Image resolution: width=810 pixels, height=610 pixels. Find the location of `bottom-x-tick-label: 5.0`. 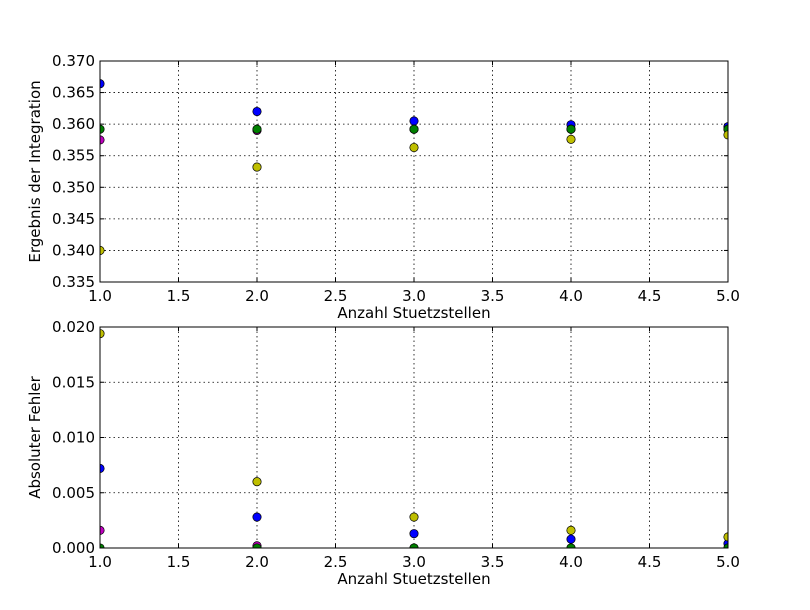

bottom-x-tick-label: 5.0 is located at coordinates (728, 562).